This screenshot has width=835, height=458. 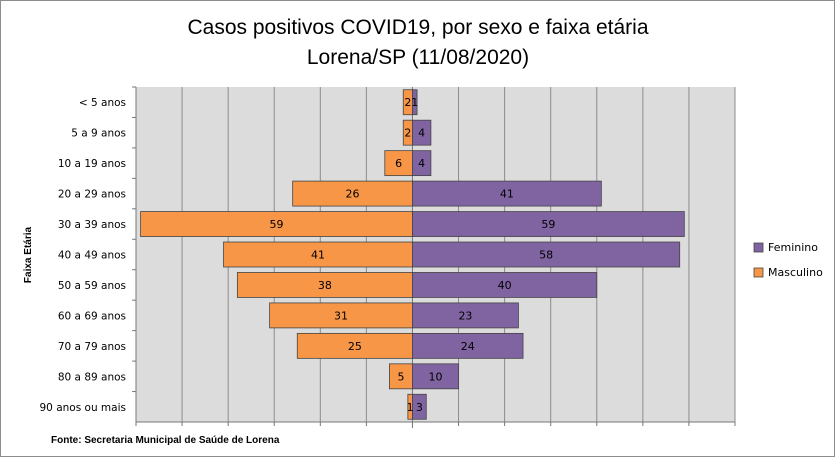 What do you see at coordinates (418, 57) in the screenshot?
I see `chart-subtitle: Lorena/SP (11/08/2020)` at bounding box center [418, 57].